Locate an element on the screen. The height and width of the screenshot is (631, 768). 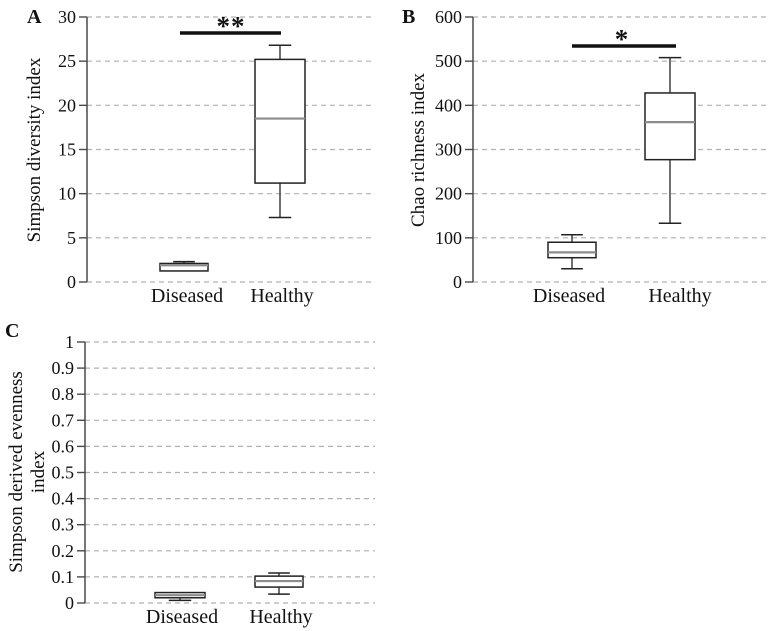
panel-letter-a: A is located at coordinates (34, 17).